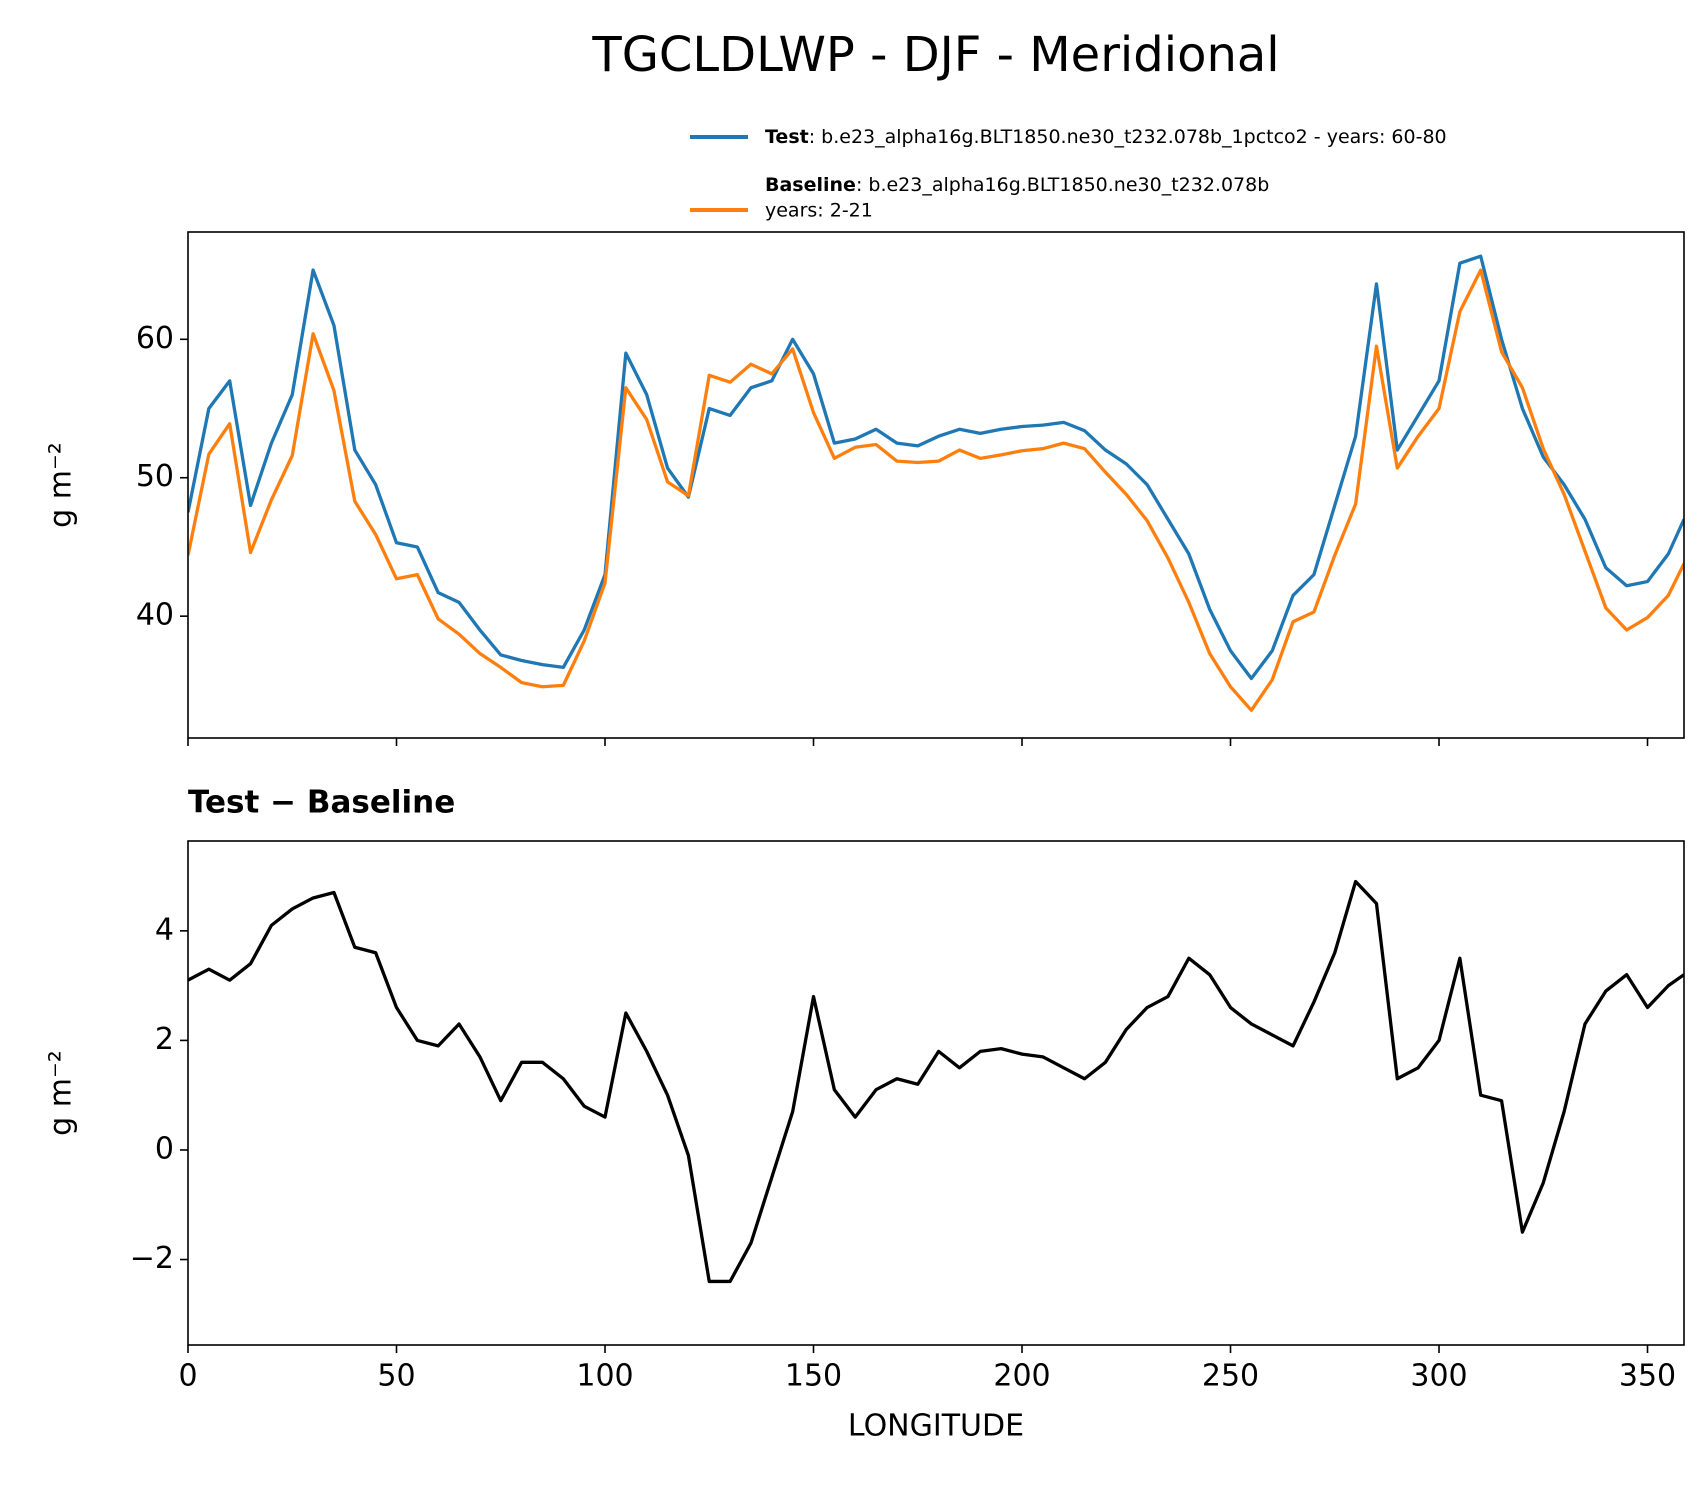 This screenshot has width=1708, height=1496. Describe the element at coordinates (152, 1258) in the screenshot. I see `y-tick-label: −2` at that location.